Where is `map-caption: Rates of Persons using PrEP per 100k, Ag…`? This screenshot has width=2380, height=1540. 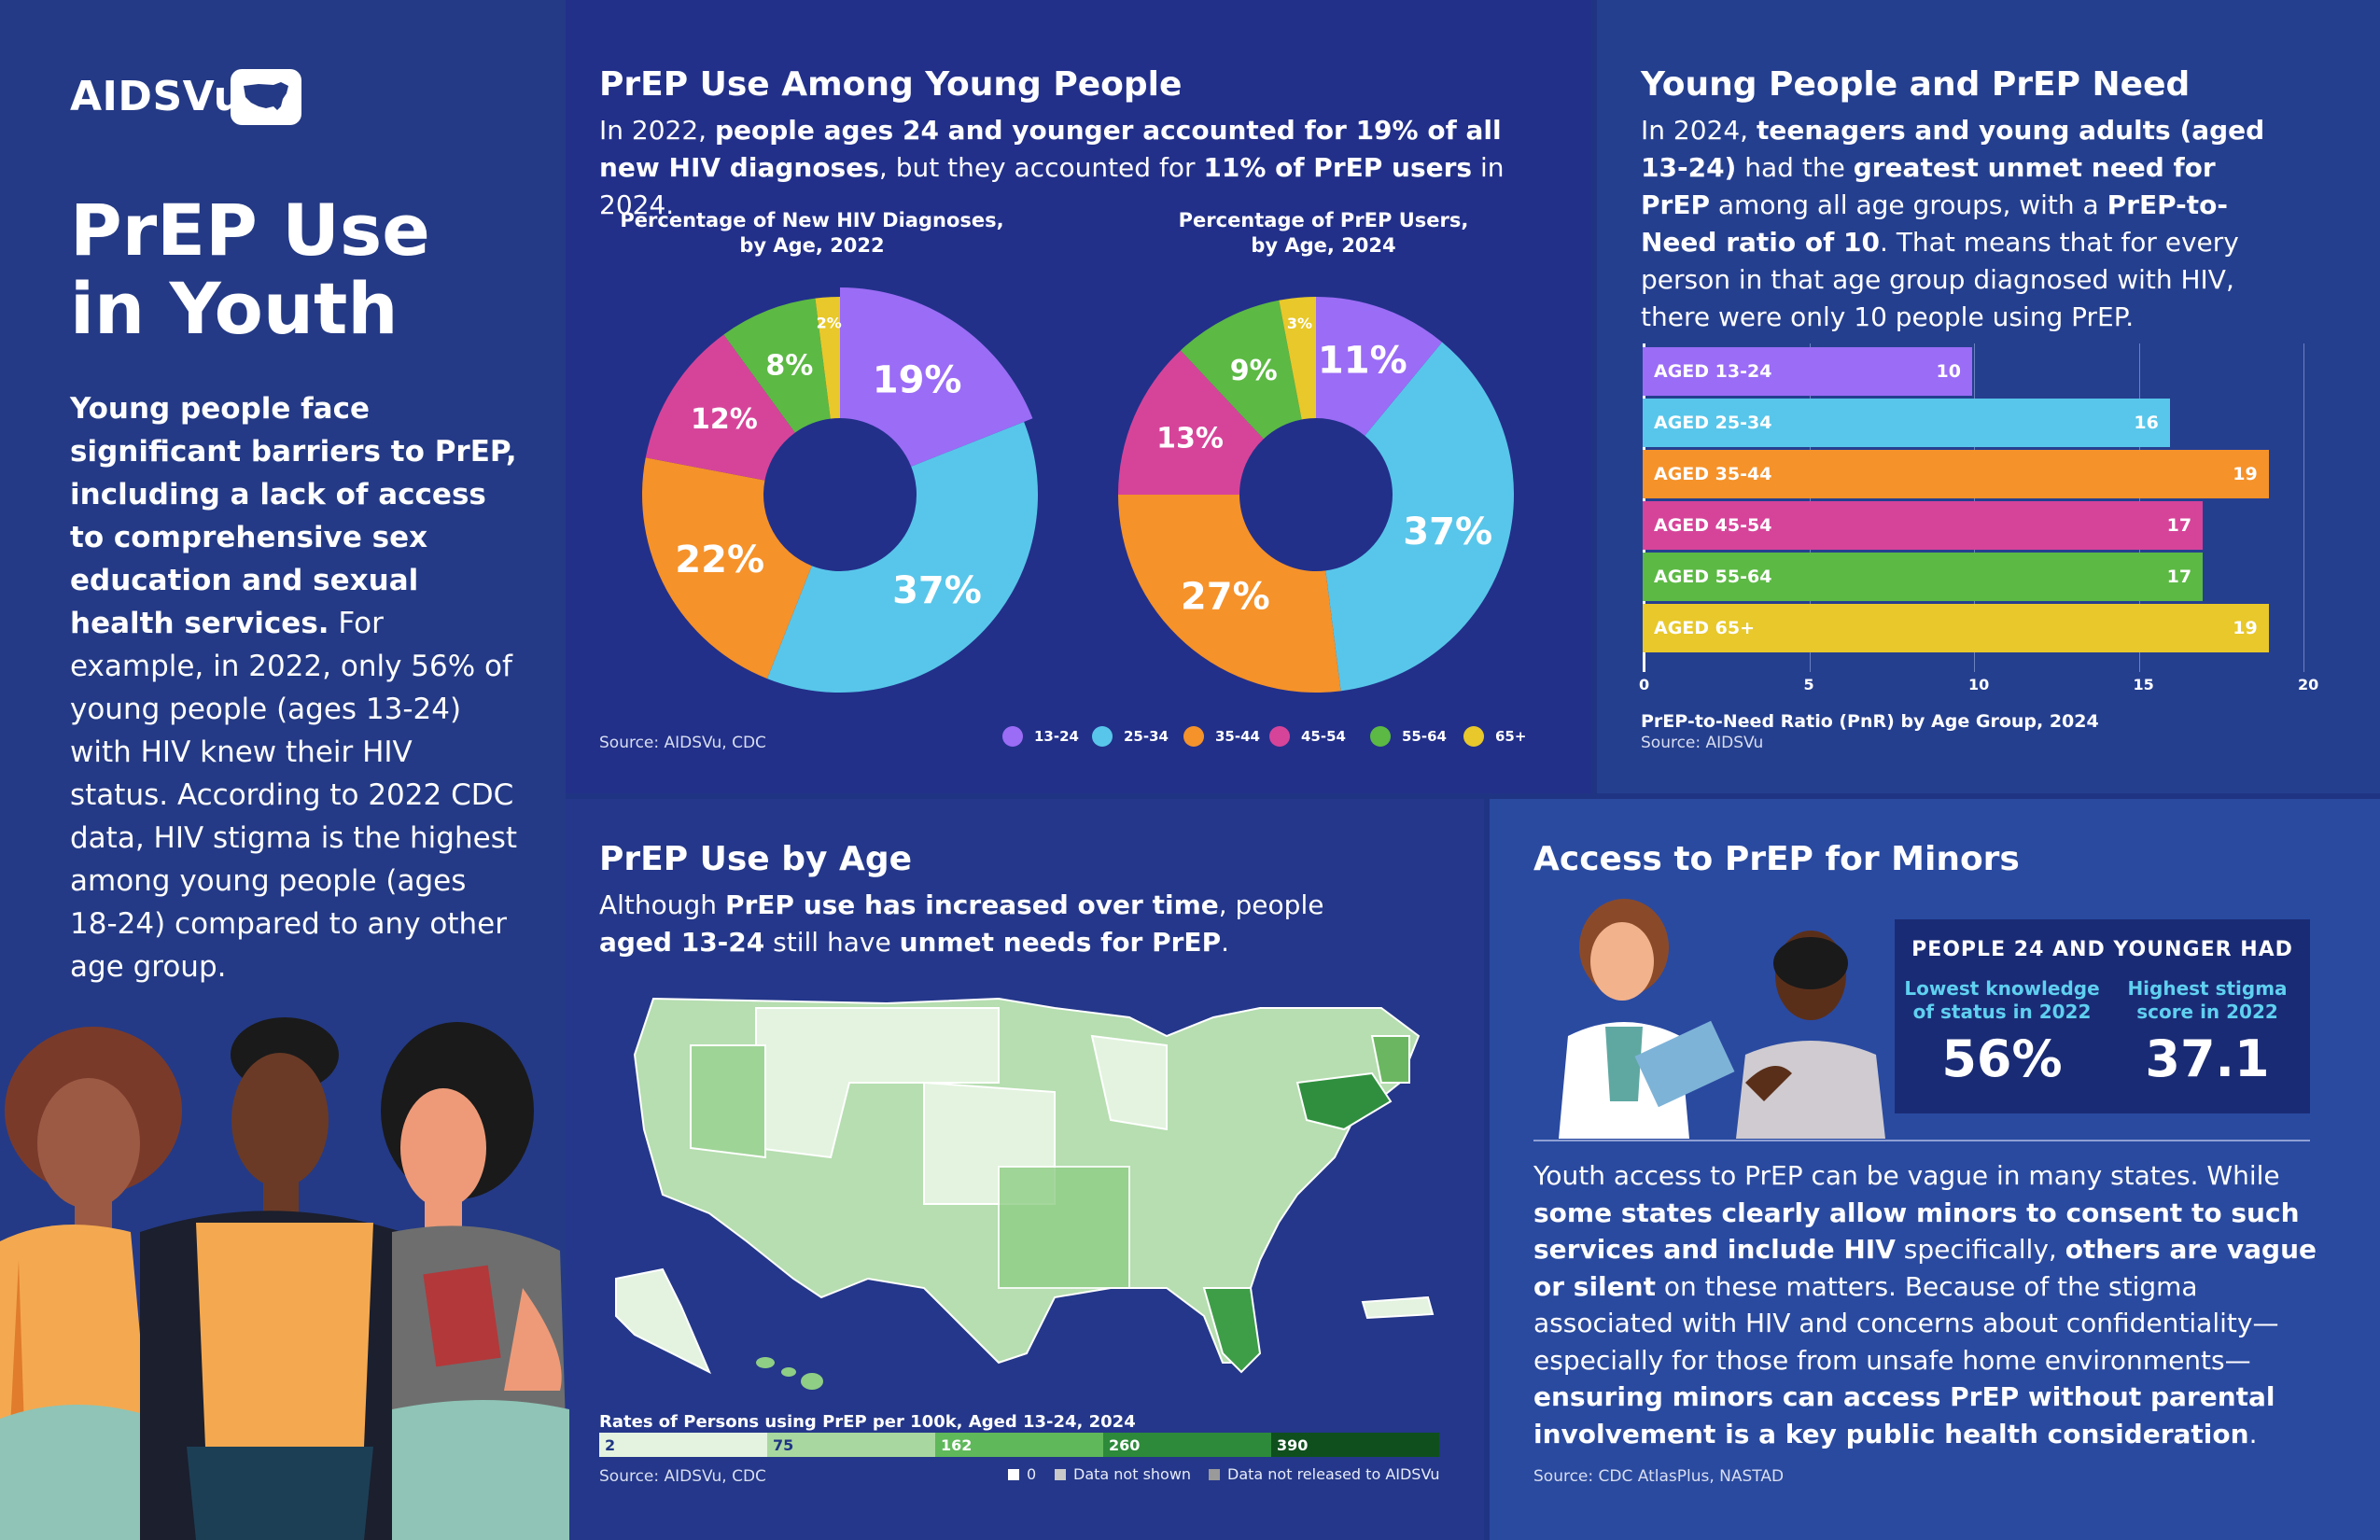 map-caption: Rates of Persons using PrEP per 100k, Ag… is located at coordinates (867, 1422).